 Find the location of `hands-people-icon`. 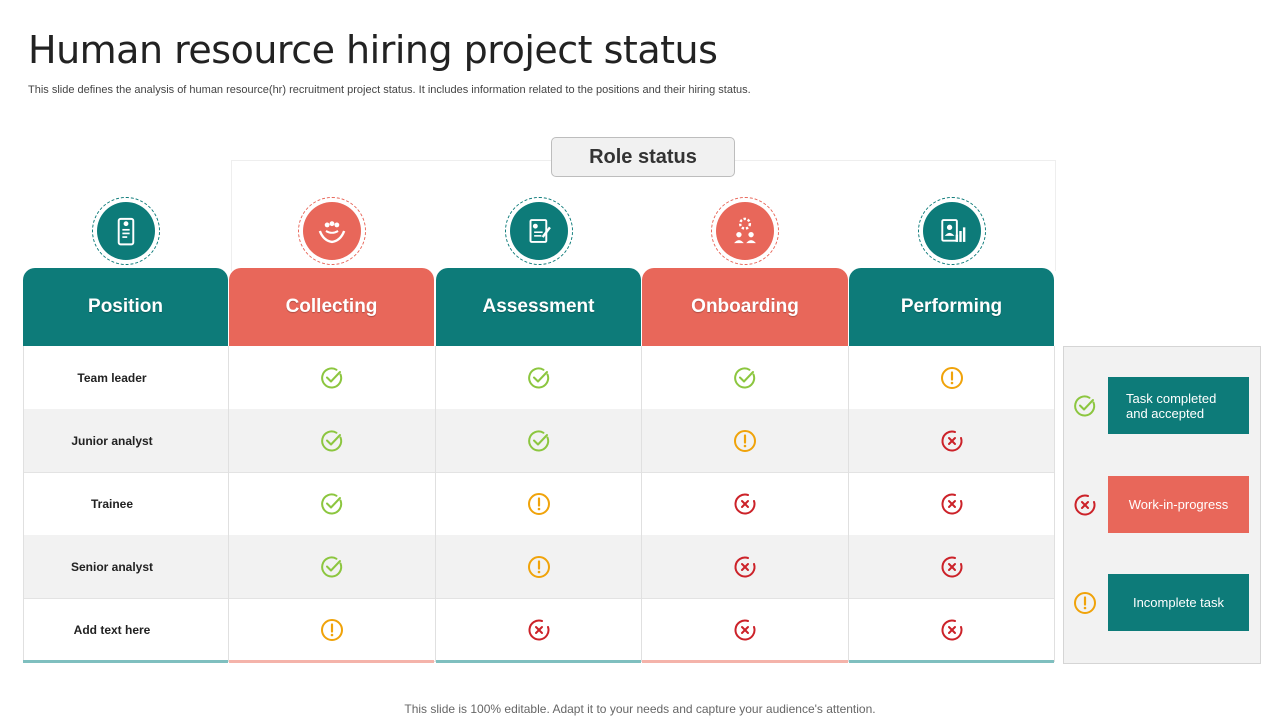

hands-people-icon is located at coordinates (331, 231).